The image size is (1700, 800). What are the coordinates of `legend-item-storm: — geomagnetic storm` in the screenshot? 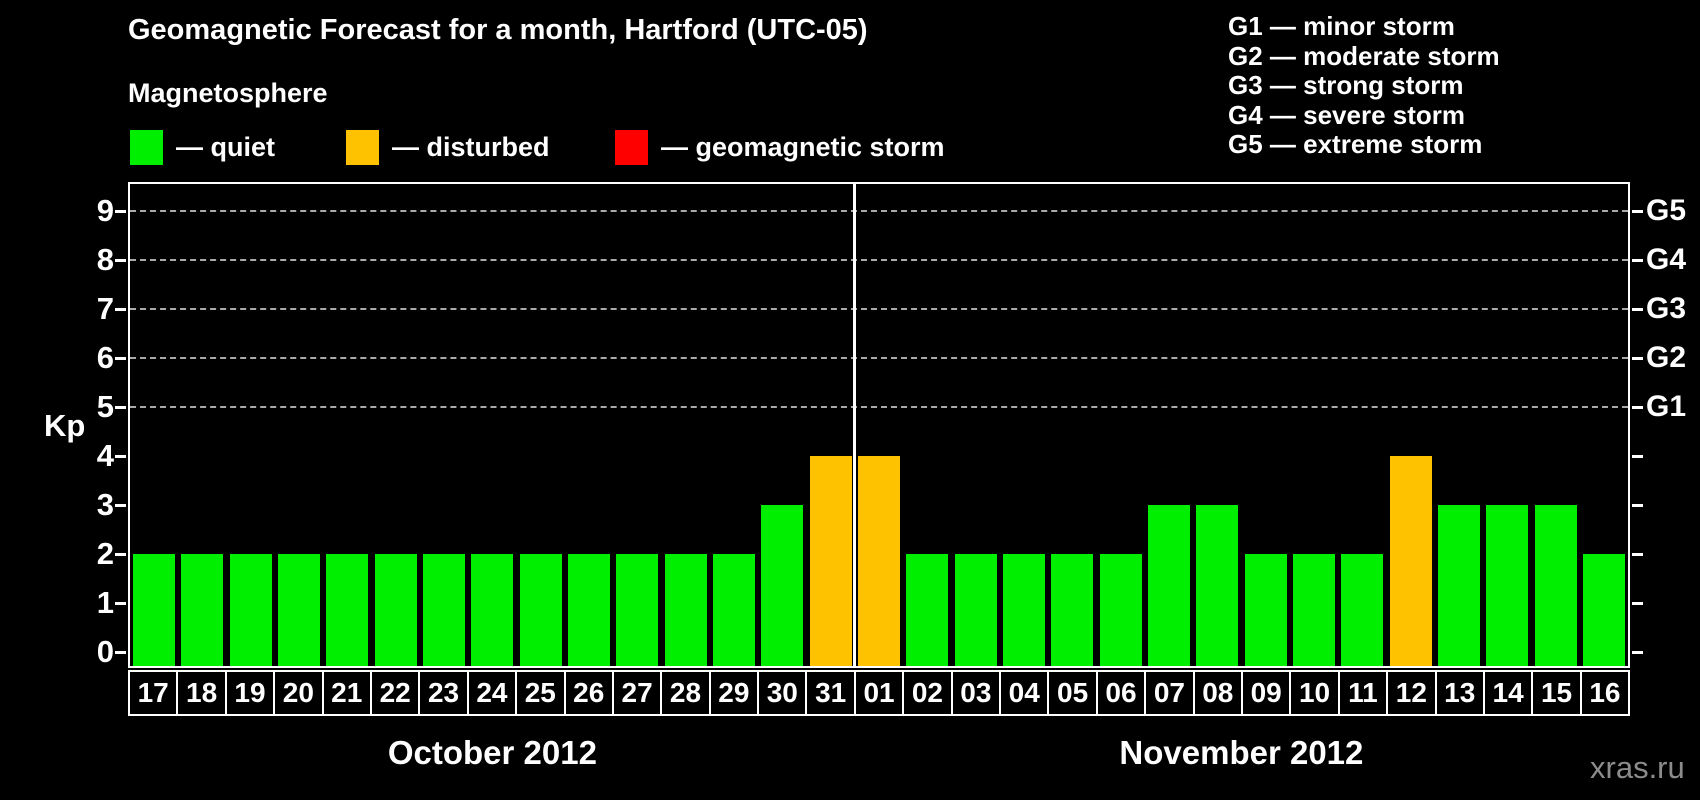 It's located at (780, 147).